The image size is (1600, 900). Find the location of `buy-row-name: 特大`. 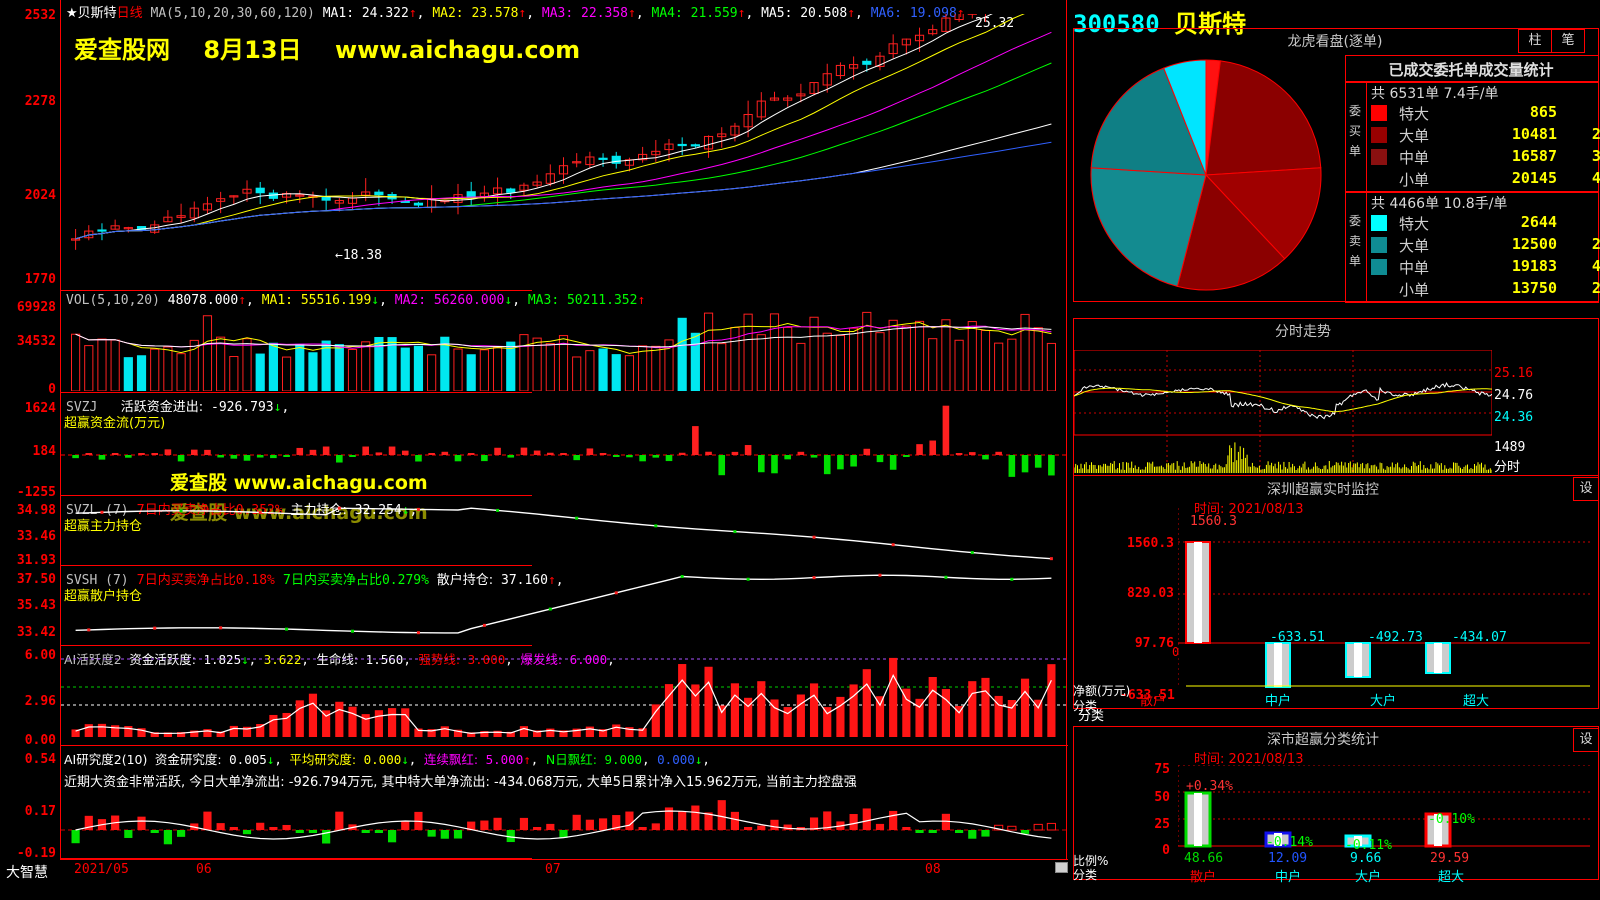

buy-row-name: 特大 is located at coordinates (1414, 114).